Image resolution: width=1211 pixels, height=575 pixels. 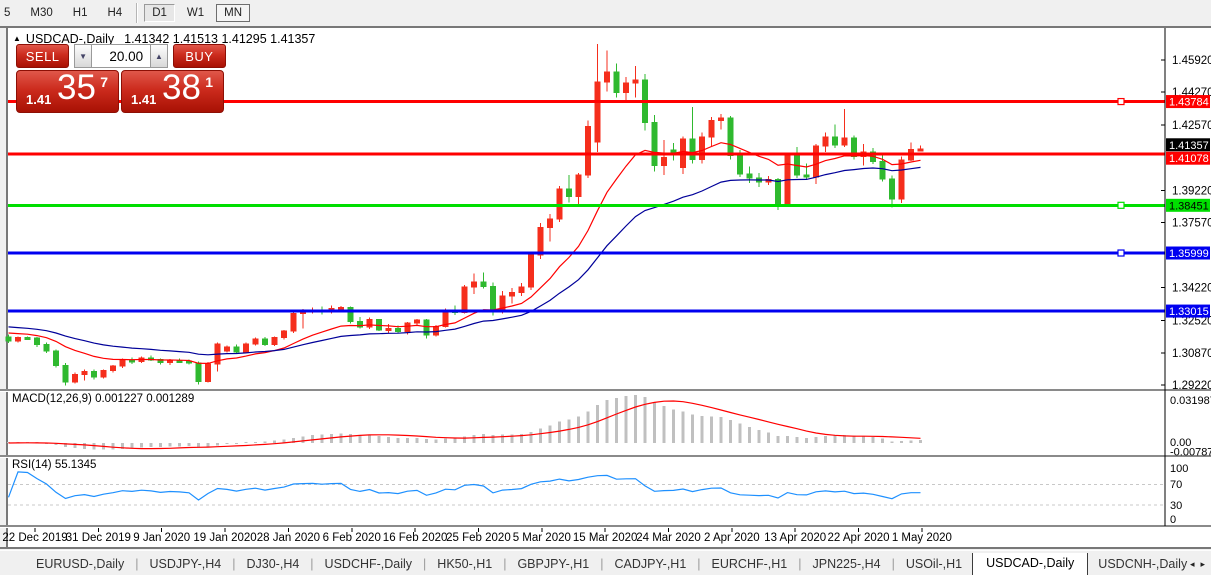 What do you see at coordinates (732, 538) in the screenshot?
I see `time-axis-label: 2 Apr 2020` at bounding box center [732, 538].